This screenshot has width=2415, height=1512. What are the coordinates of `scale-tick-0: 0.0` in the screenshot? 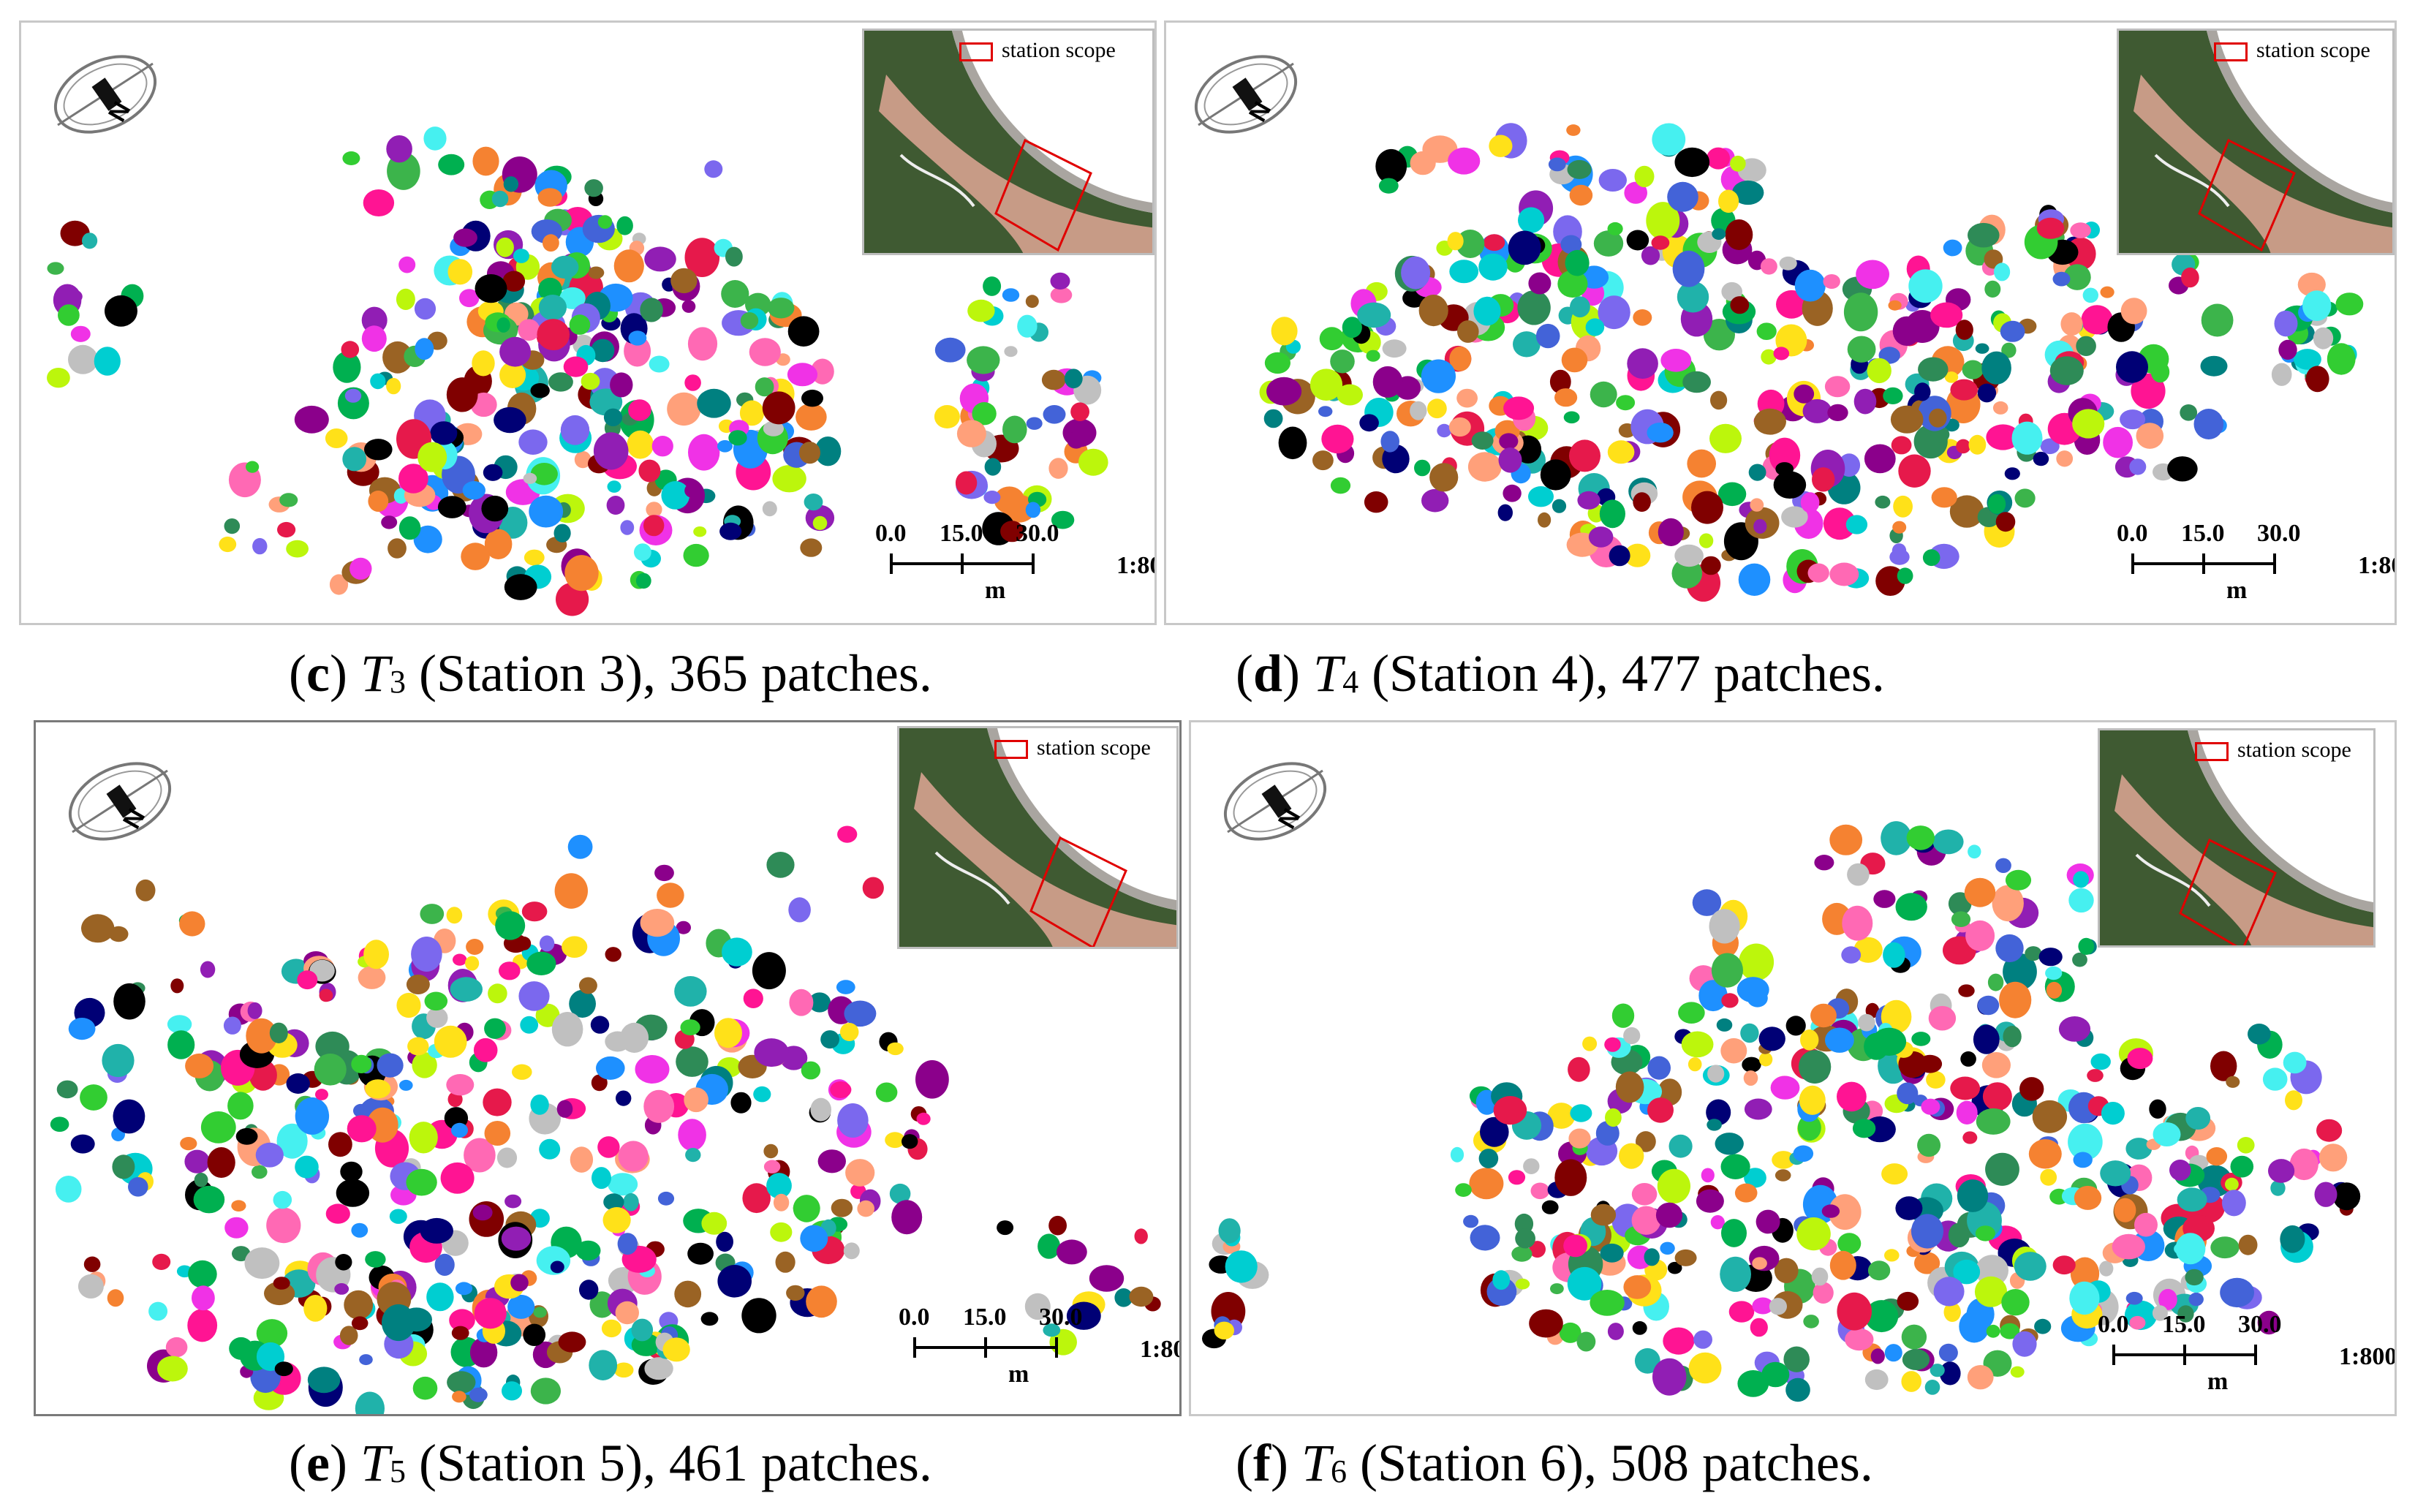 It's located at (2132, 533).